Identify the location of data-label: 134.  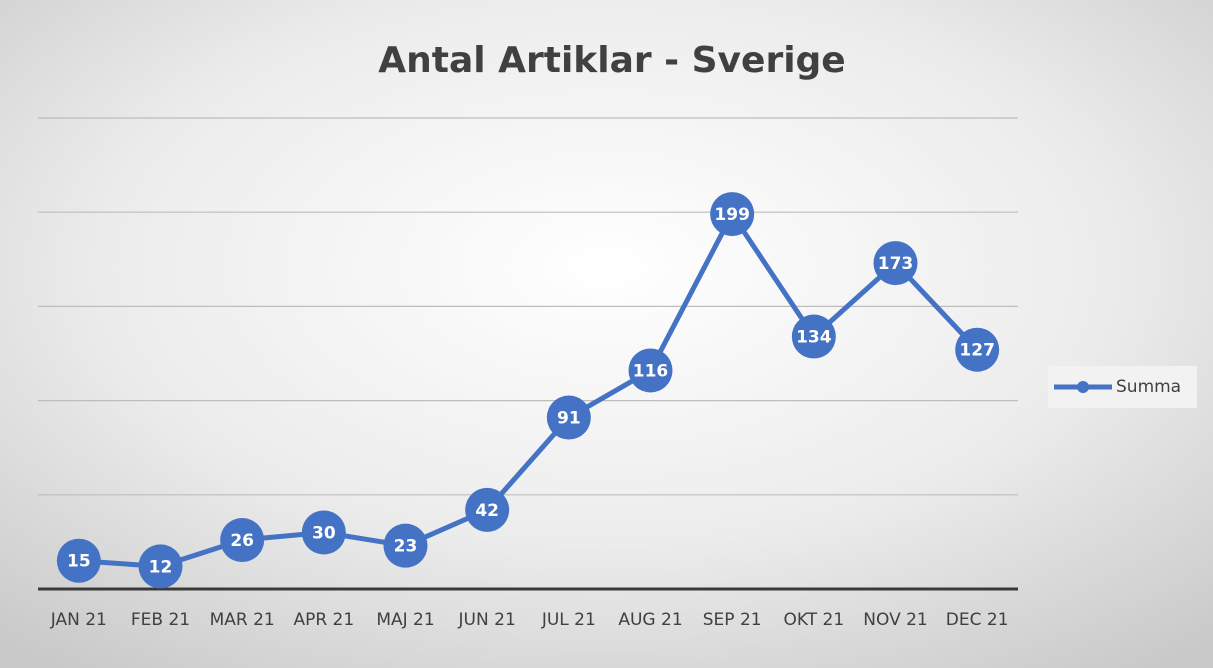
(814, 338).